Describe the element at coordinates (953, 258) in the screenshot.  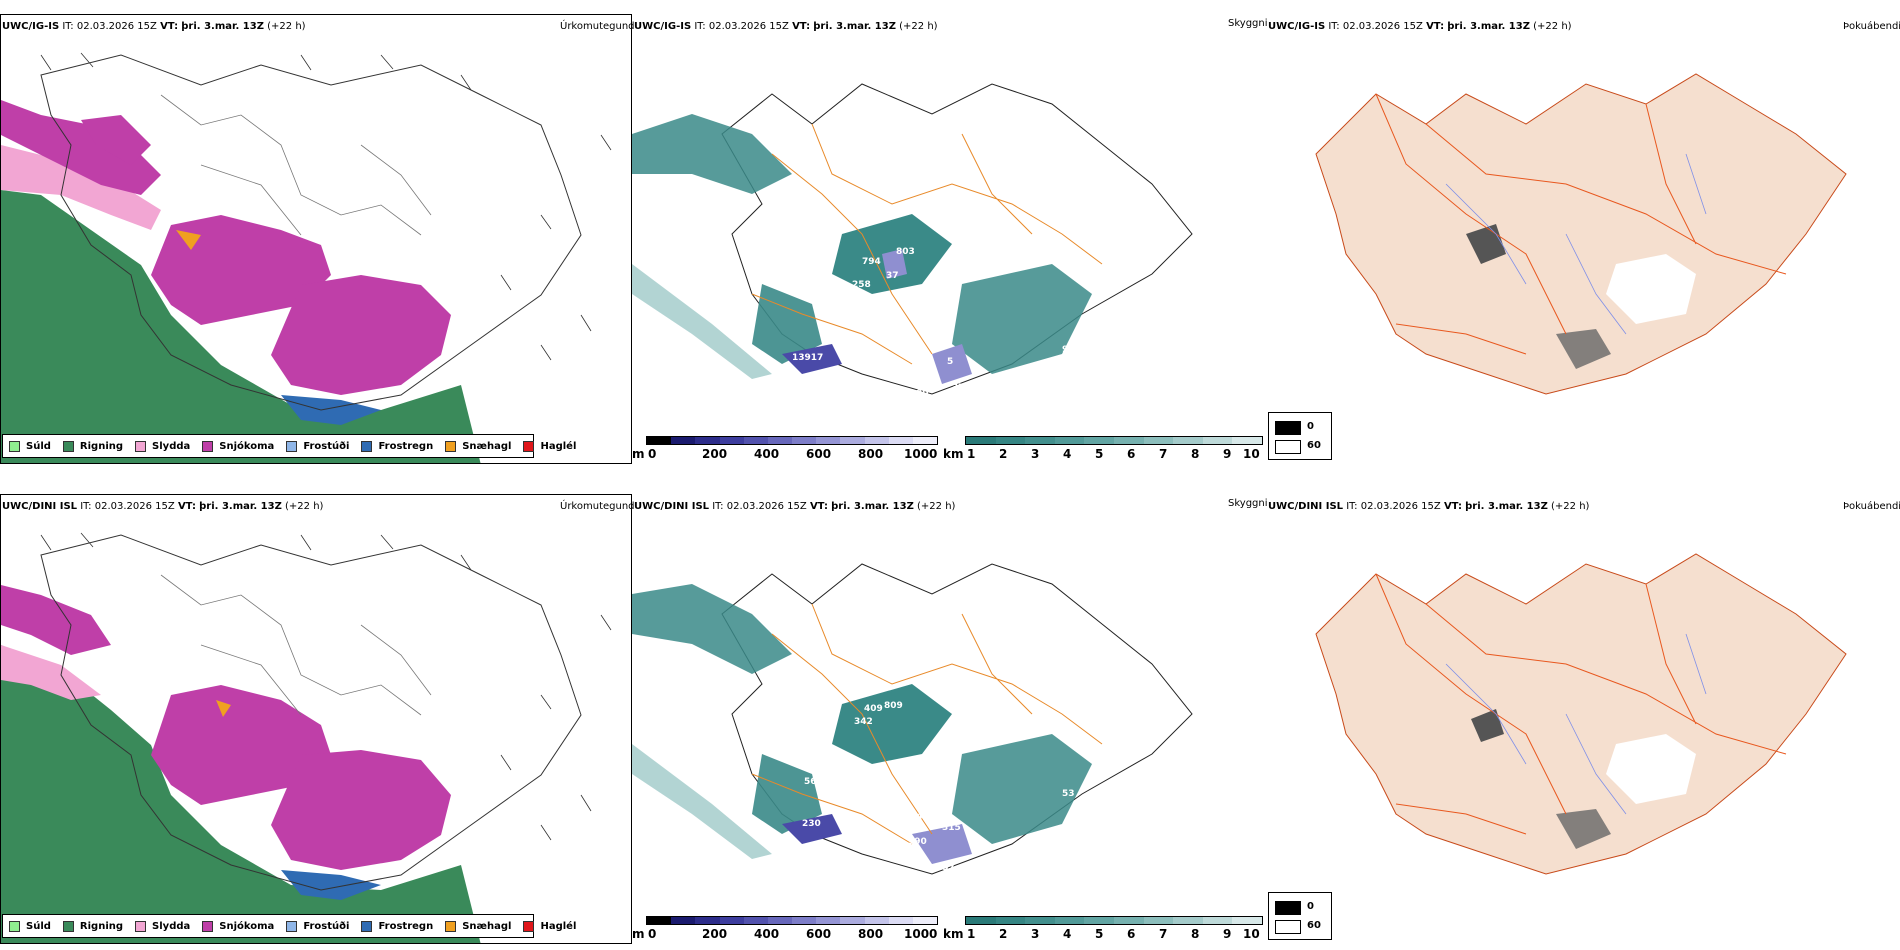
I see `vis-label: 464` at that location.